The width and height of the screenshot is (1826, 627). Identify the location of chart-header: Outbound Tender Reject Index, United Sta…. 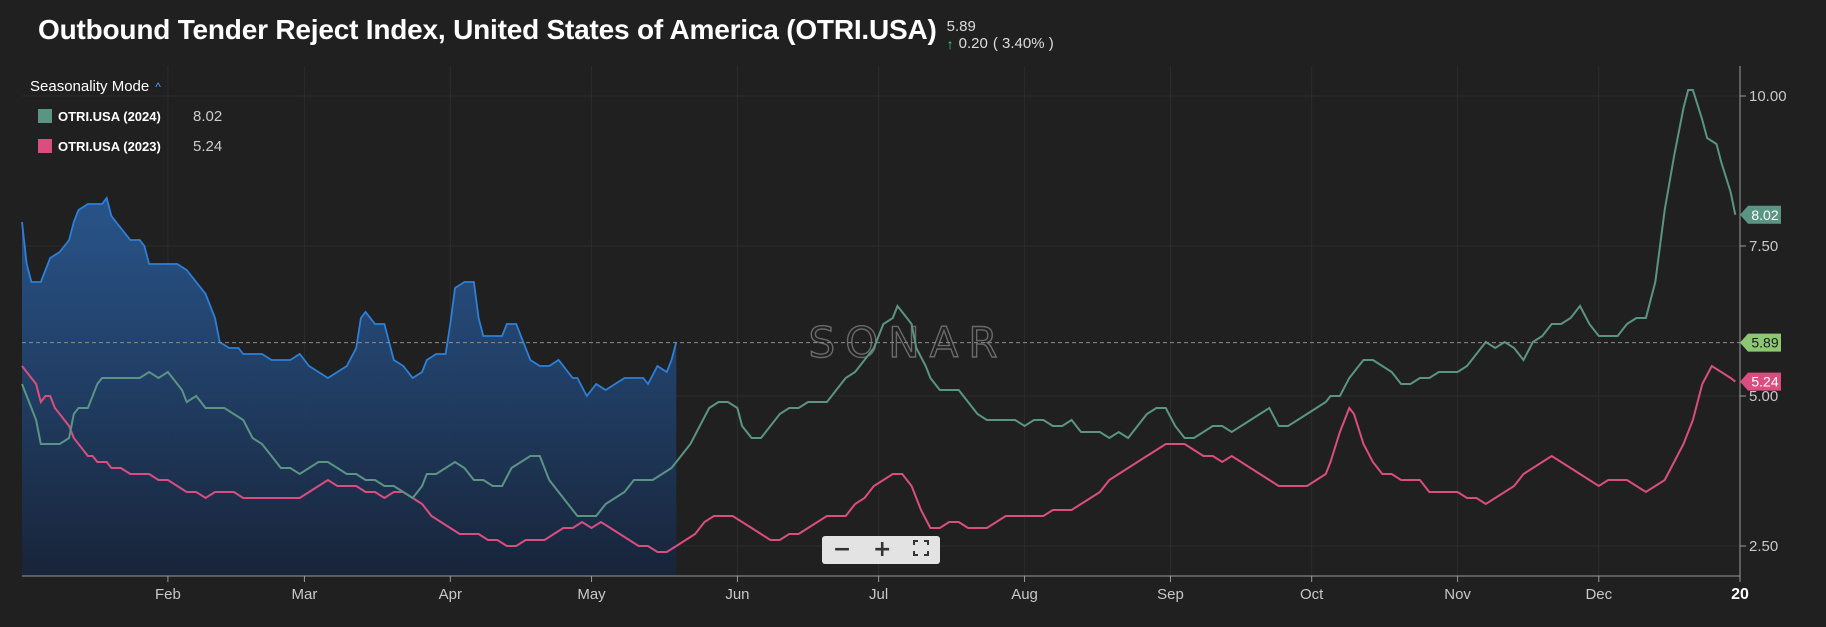
(546, 33).